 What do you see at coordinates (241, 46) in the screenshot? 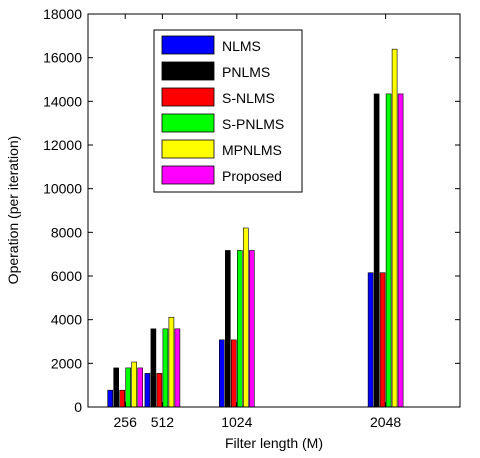
I see `legend-label: NLMS` at bounding box center [241, 46].